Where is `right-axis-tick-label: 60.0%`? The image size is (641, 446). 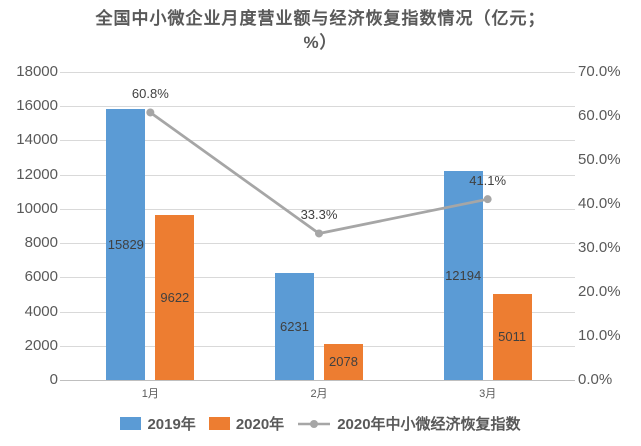 right-axis-tick-label: 60.0% is located at coordinates (599, 115).